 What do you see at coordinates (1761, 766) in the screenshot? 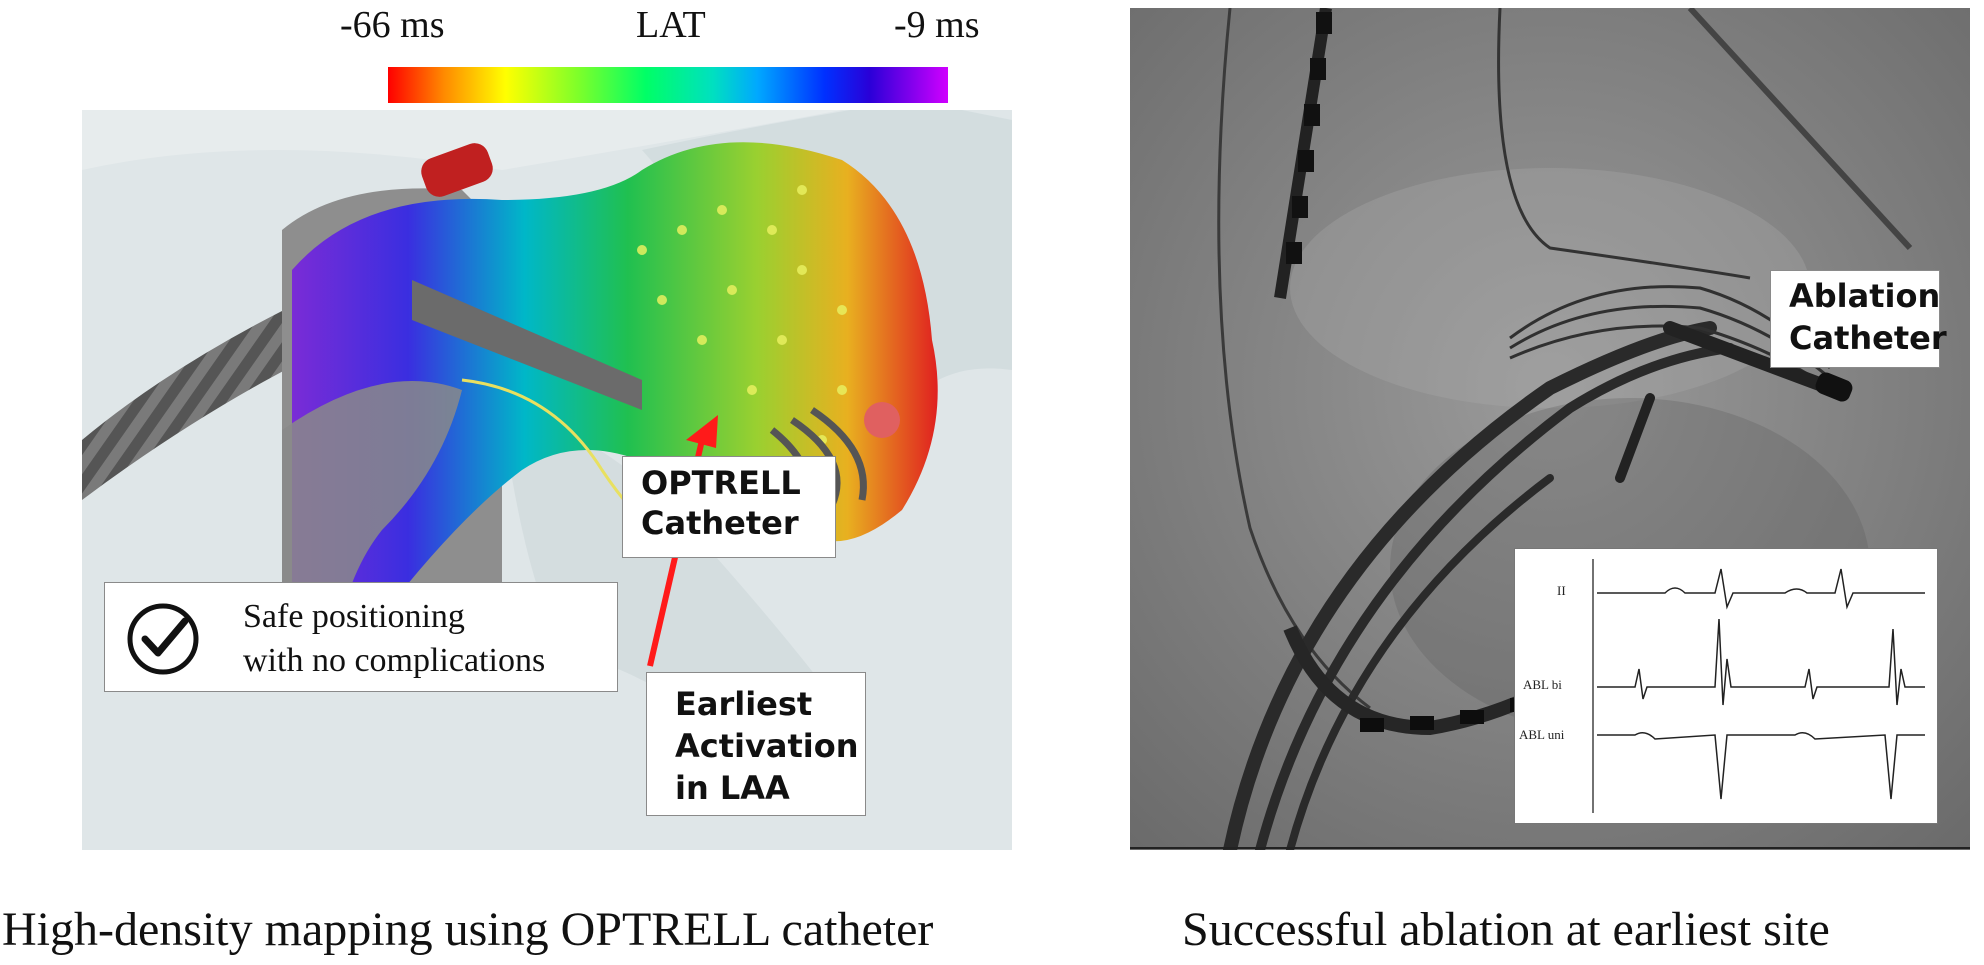
I see `ecg-trace-abl-uni` at bounding box center [1761, 766].